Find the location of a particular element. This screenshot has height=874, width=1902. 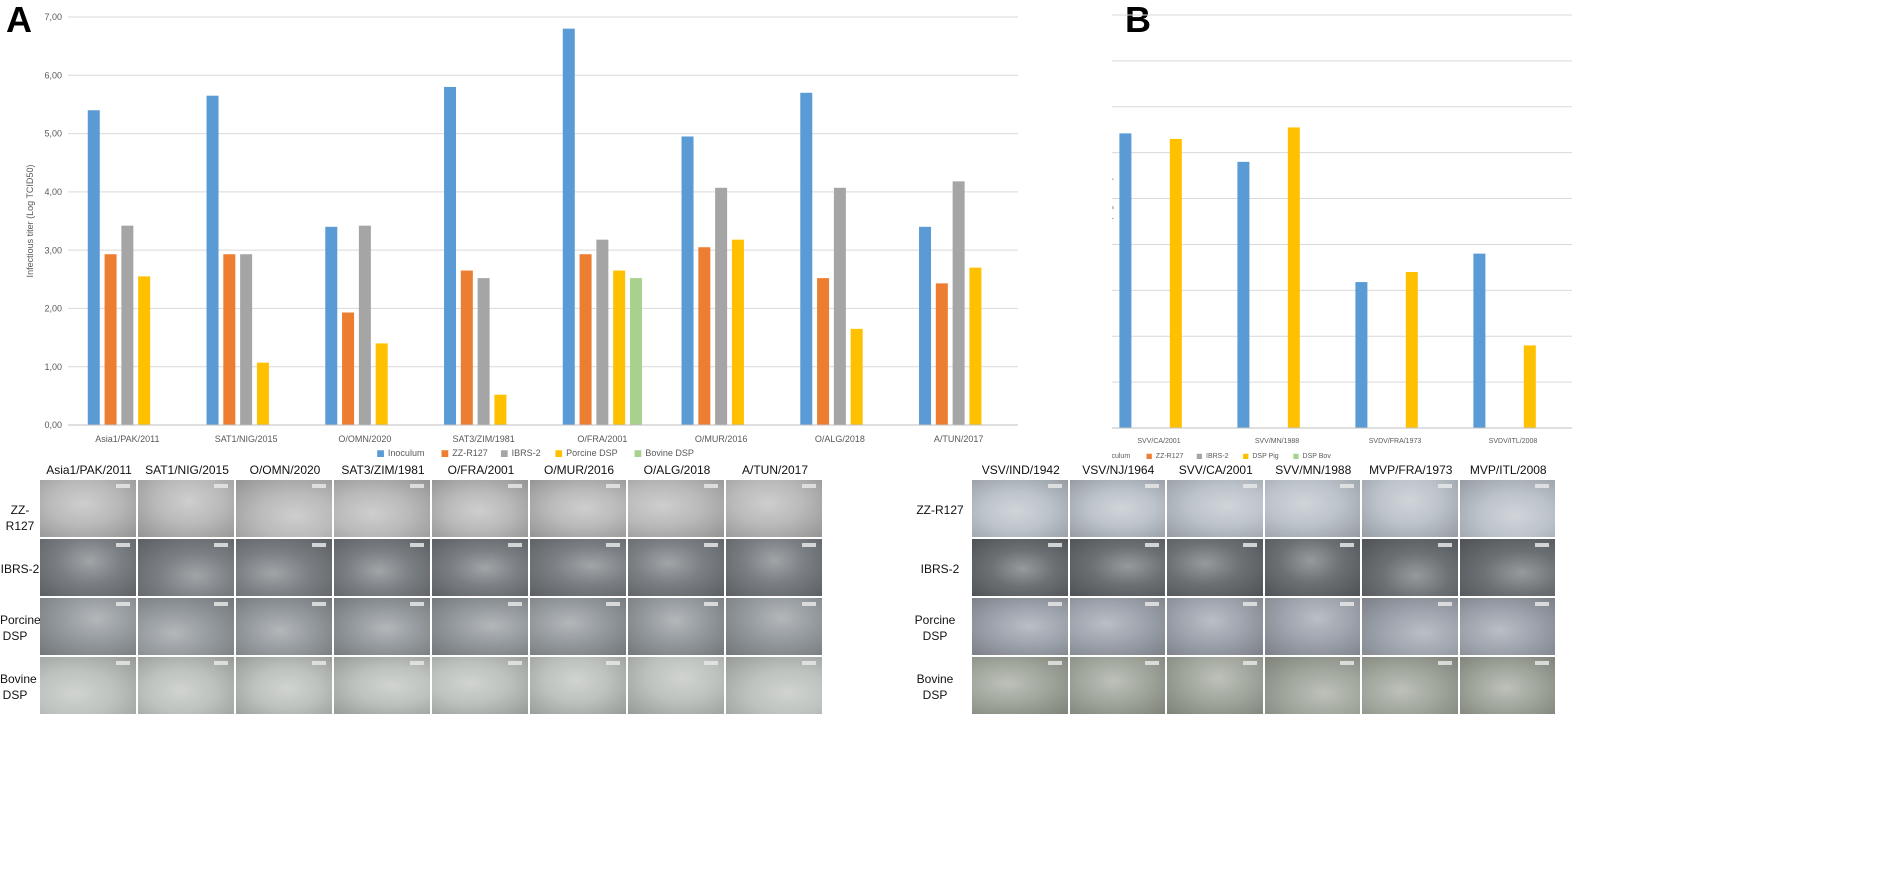

panel-a-letter: A is located at coordinates (19, 20).